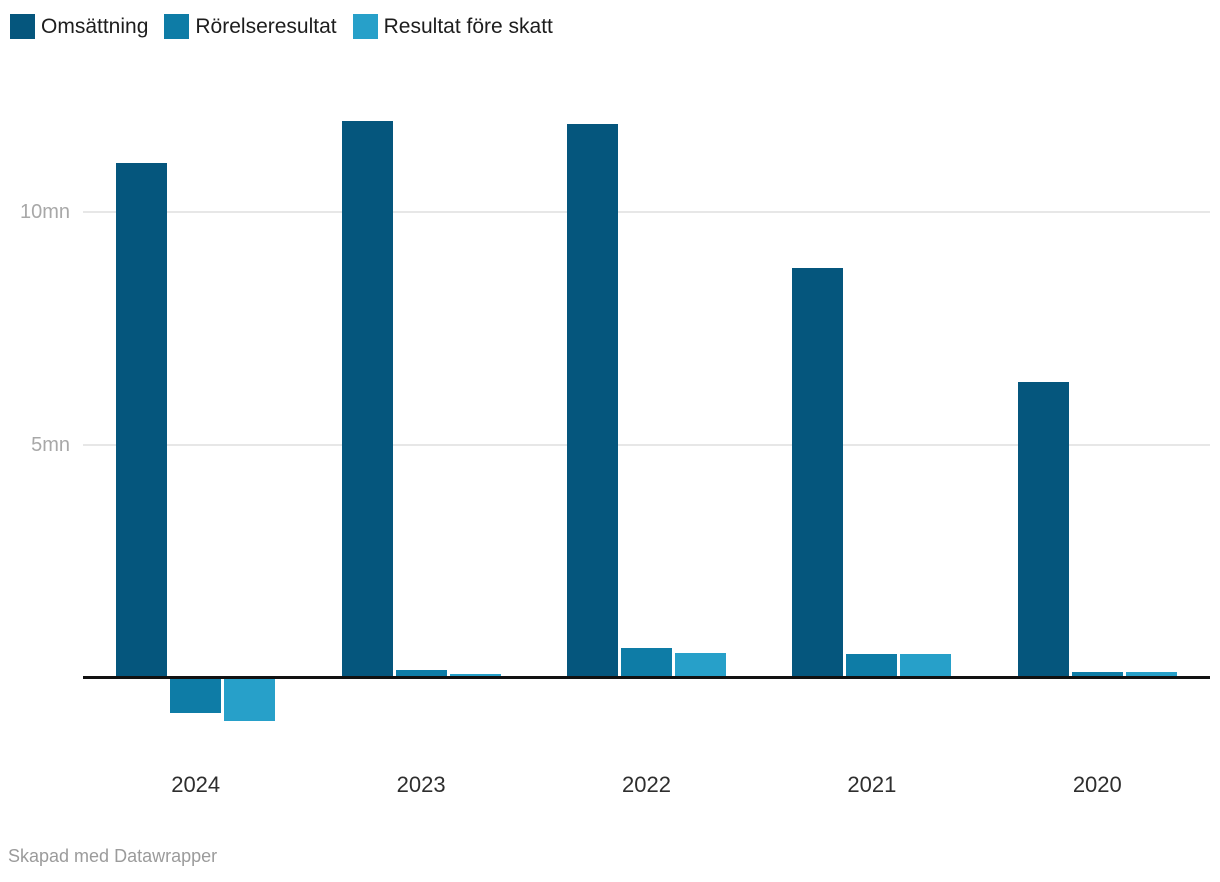 The image size is (1220, 882). I want to click on bar-2023-omsattning, so click(367, 399).